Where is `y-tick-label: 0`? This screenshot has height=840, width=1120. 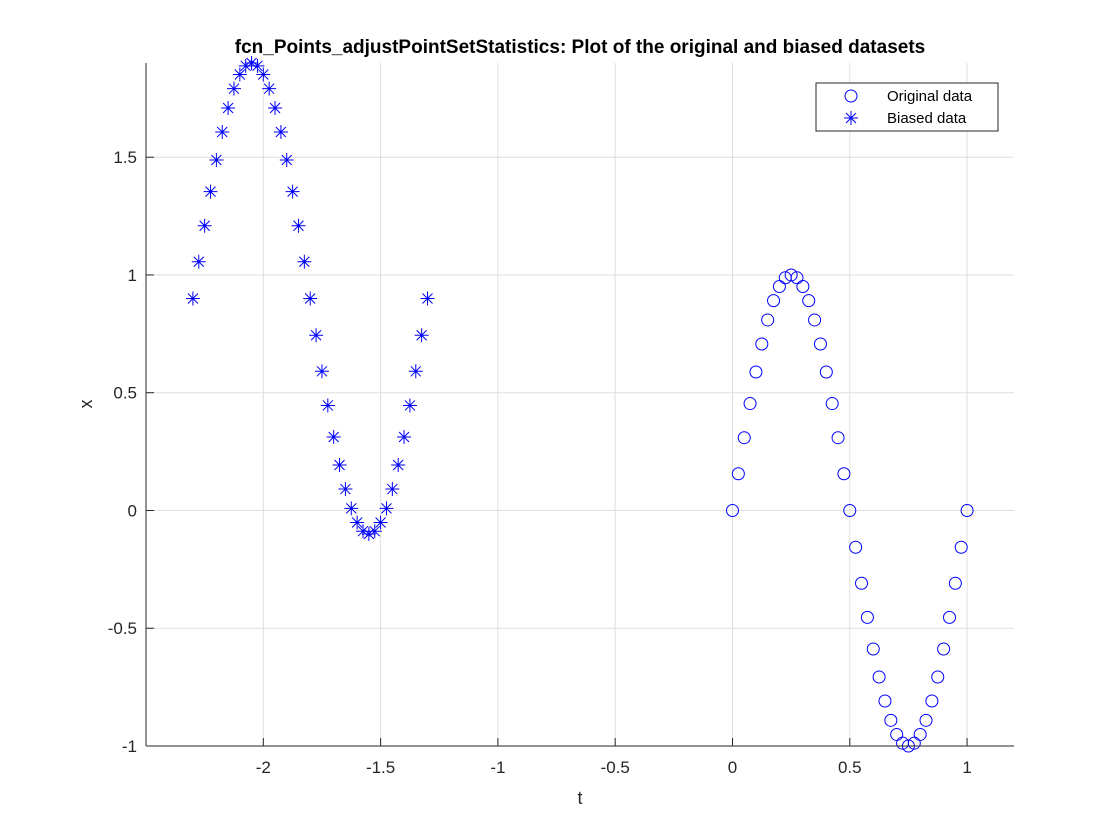
y-tick-label: 0 is located at coordinates (132, 510).